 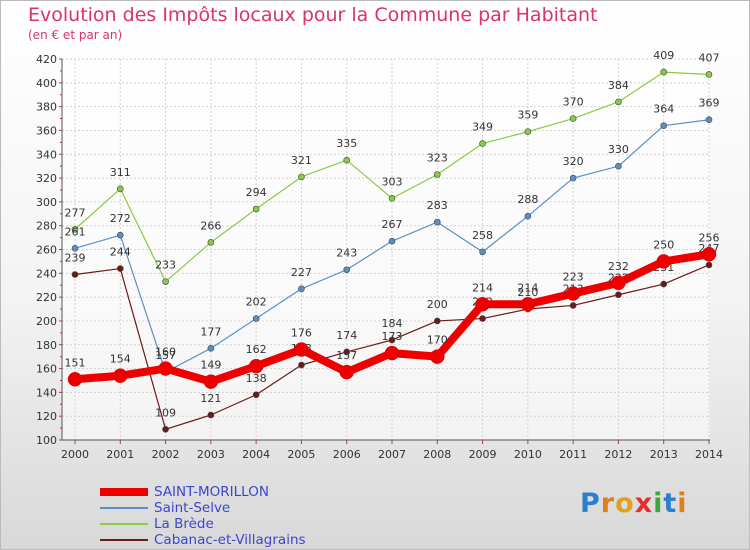 What do you see at coordinates (120, 454) in the screenshot?
I see `x-tick-label: 2001` at bounding box center [120, 454].